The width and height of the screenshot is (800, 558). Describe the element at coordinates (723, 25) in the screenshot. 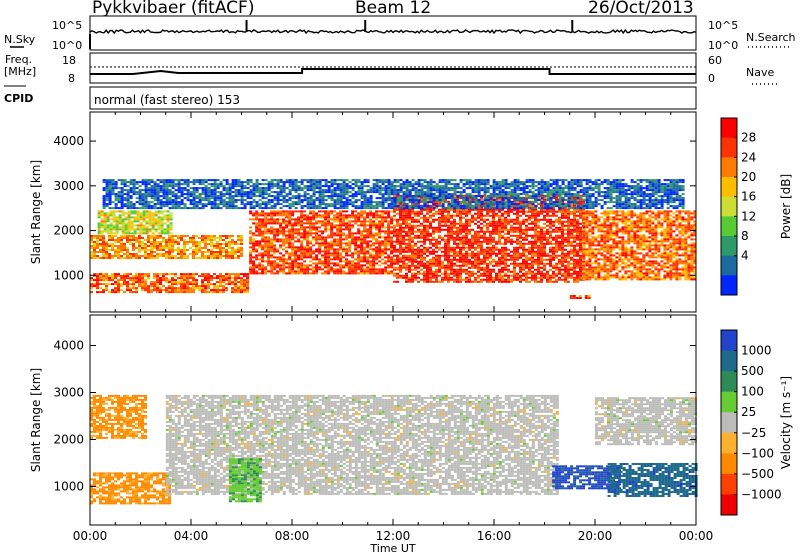

I see `nsearch-tick-top: 10^5` at that location.